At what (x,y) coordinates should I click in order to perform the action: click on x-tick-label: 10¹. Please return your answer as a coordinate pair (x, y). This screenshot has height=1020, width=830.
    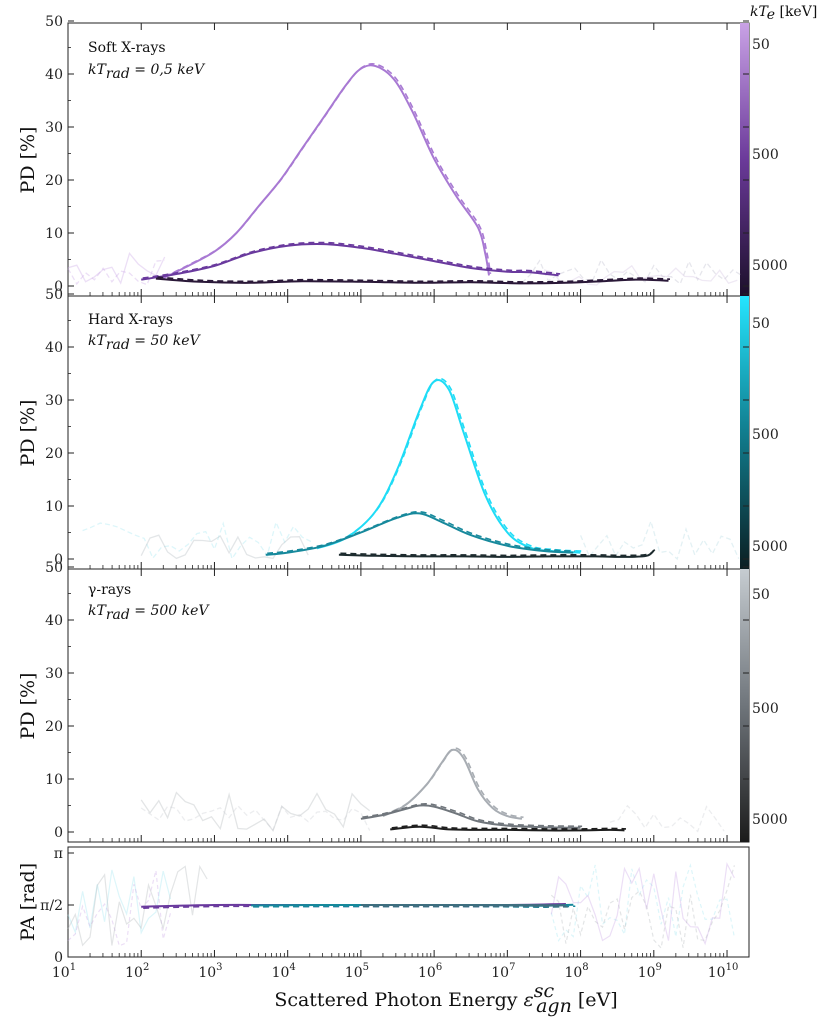
    Looking at the image, I should click on (64, 971).